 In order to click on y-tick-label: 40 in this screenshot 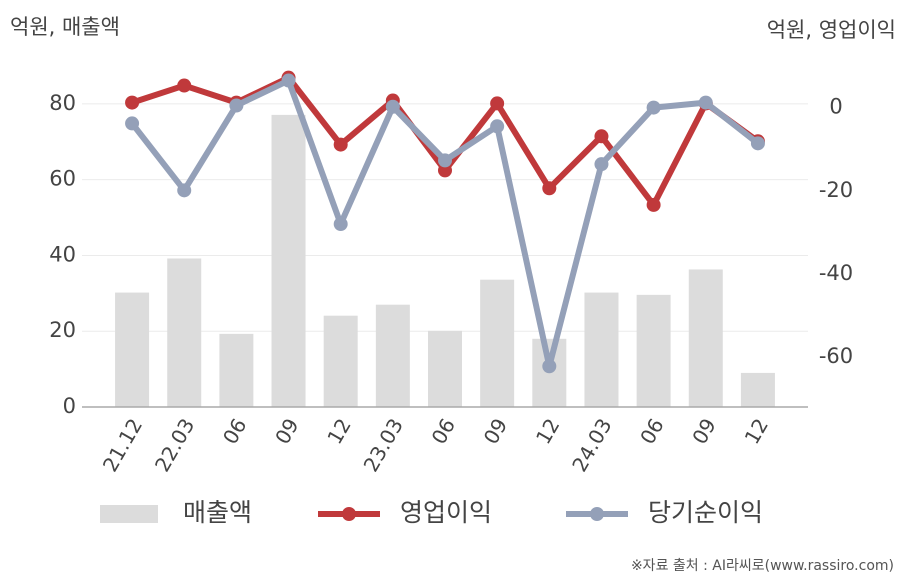, I will do `click(62, 254)`.